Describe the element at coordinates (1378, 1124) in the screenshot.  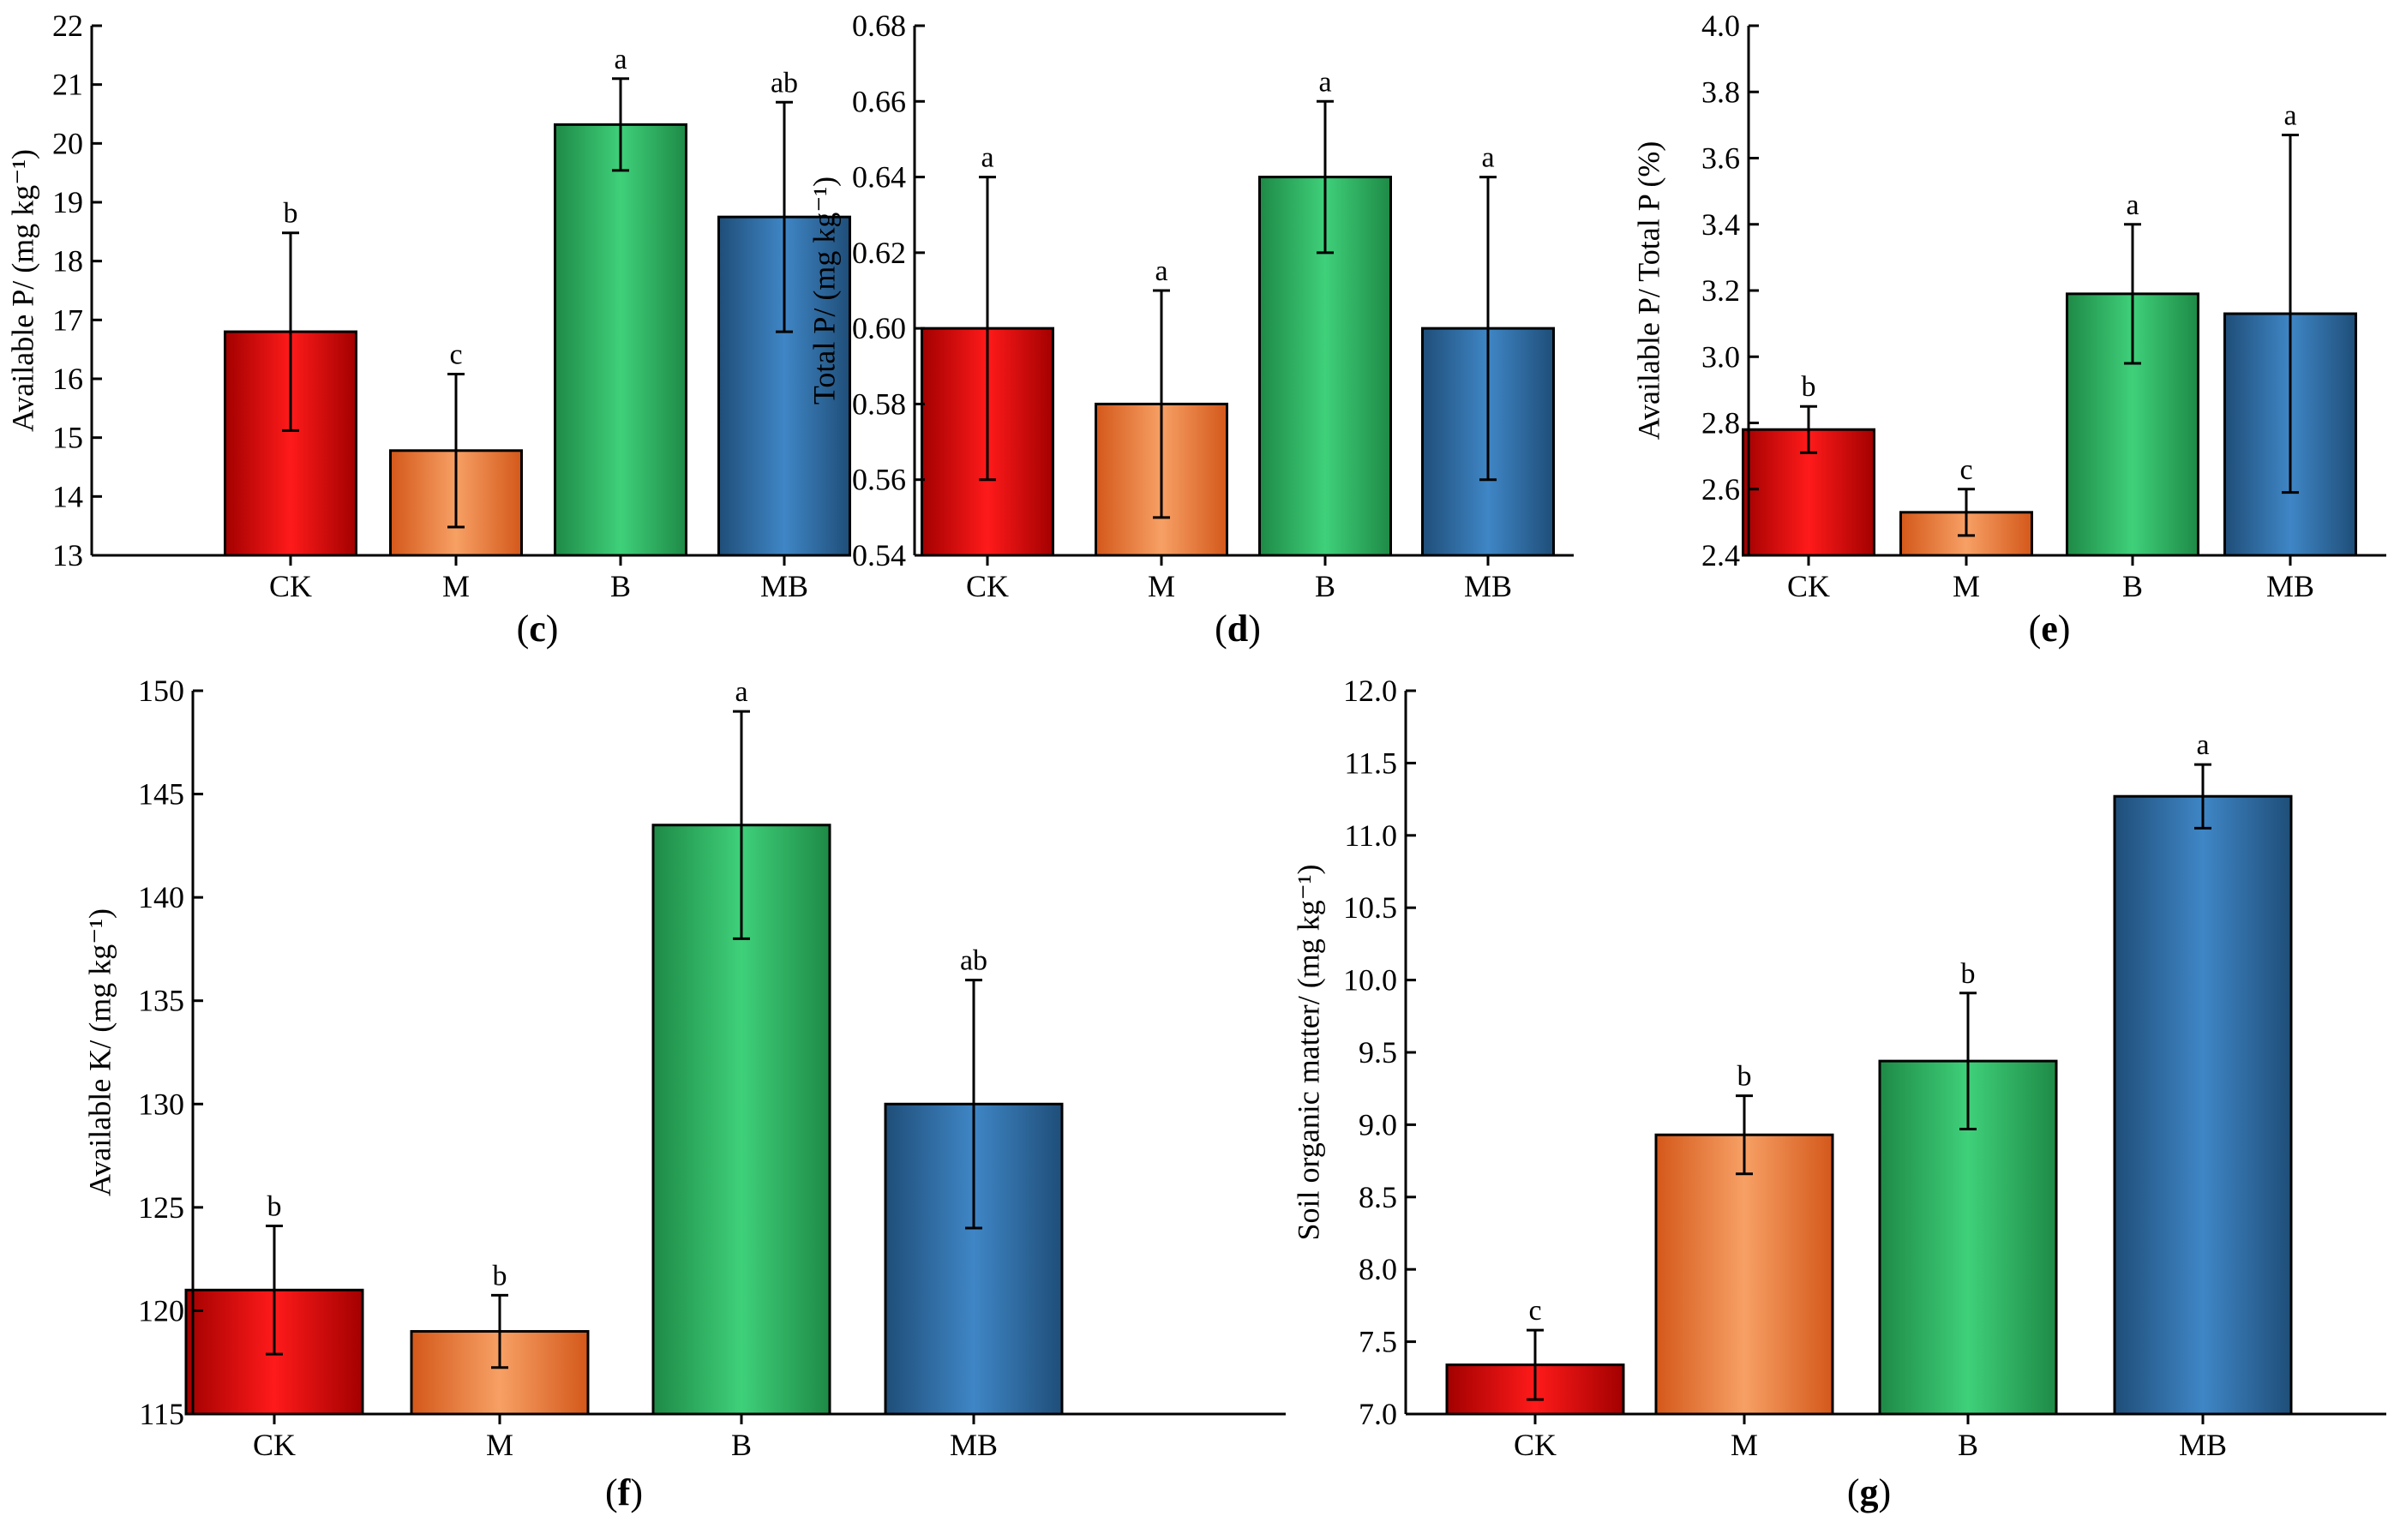
I see `y-tick-label: 9.0` at that location.